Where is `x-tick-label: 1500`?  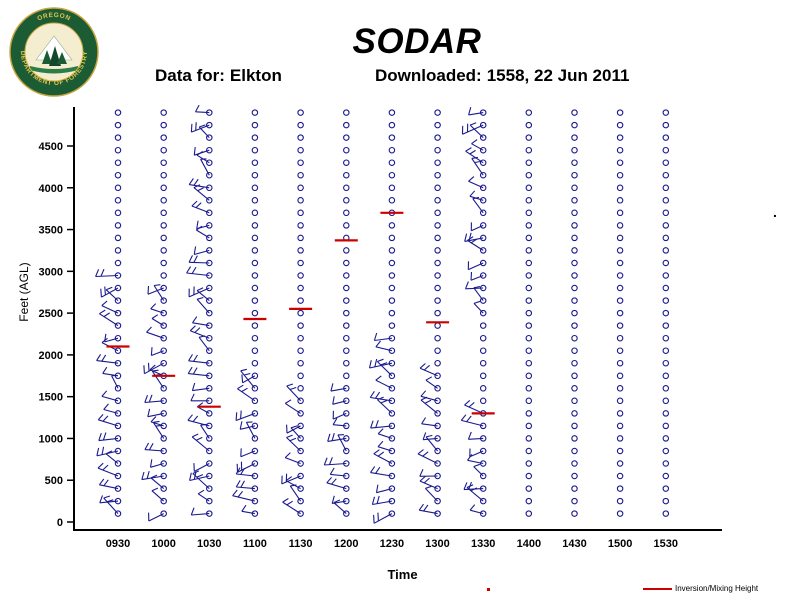
x-tick-label: 1500 is located at coordinates (620, 544).